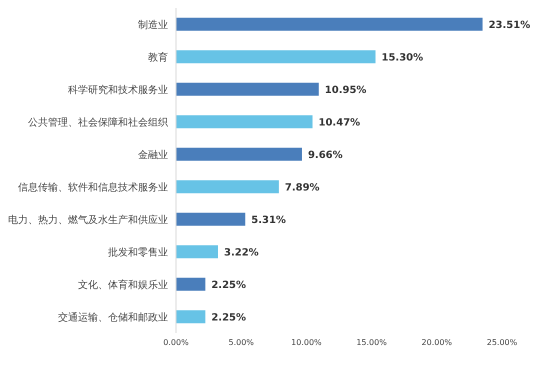  Describe the element at coordinates (153, 154) in the screenshot. I see `y-tick-label: 金融业` at that location.